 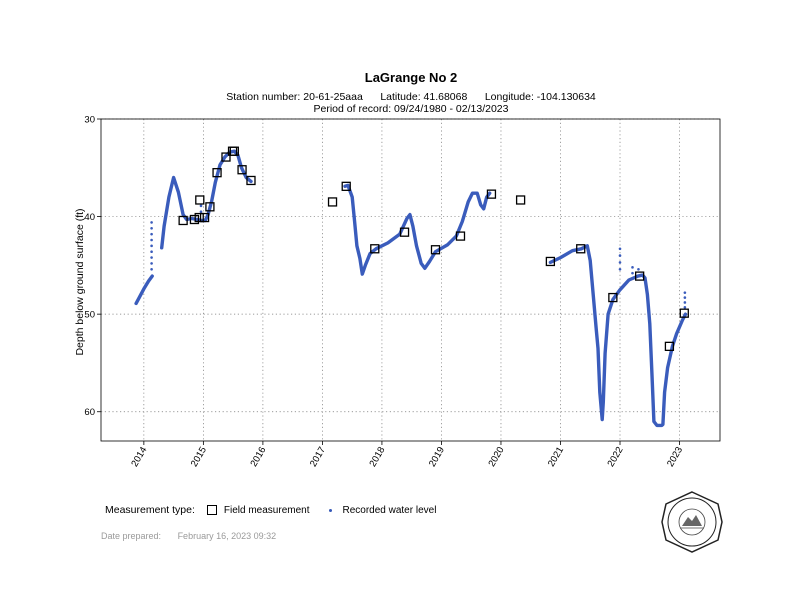 What do you see at coordinates (89, 120) in the screenshot?
I see `y-tick-label: 30` at bounding box center [89, 120].